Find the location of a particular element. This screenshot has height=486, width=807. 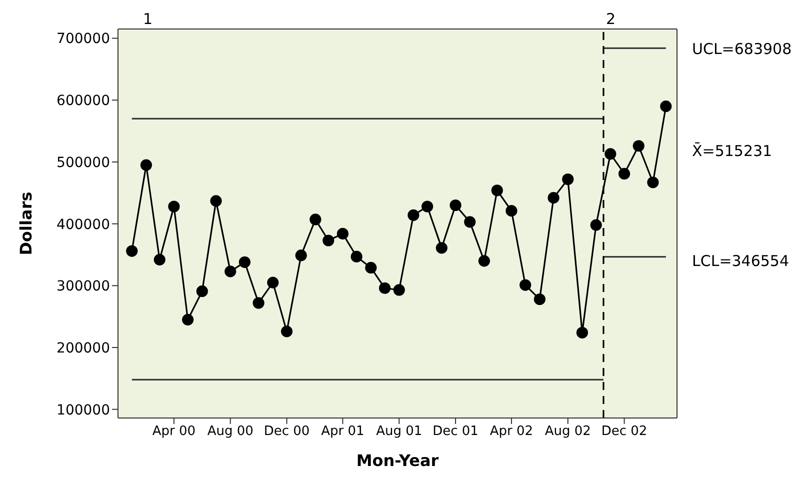

text: X̄=515231 is located at coordinates (732, 151).